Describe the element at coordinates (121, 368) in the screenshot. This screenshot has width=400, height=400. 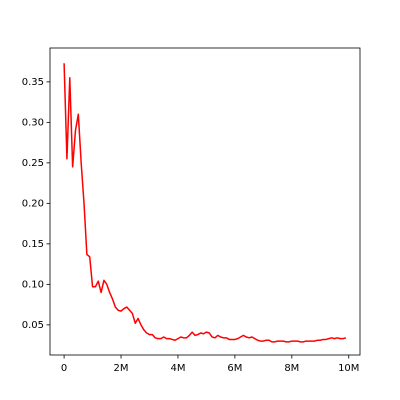
I see `x-tick-label: 2M` at that location.